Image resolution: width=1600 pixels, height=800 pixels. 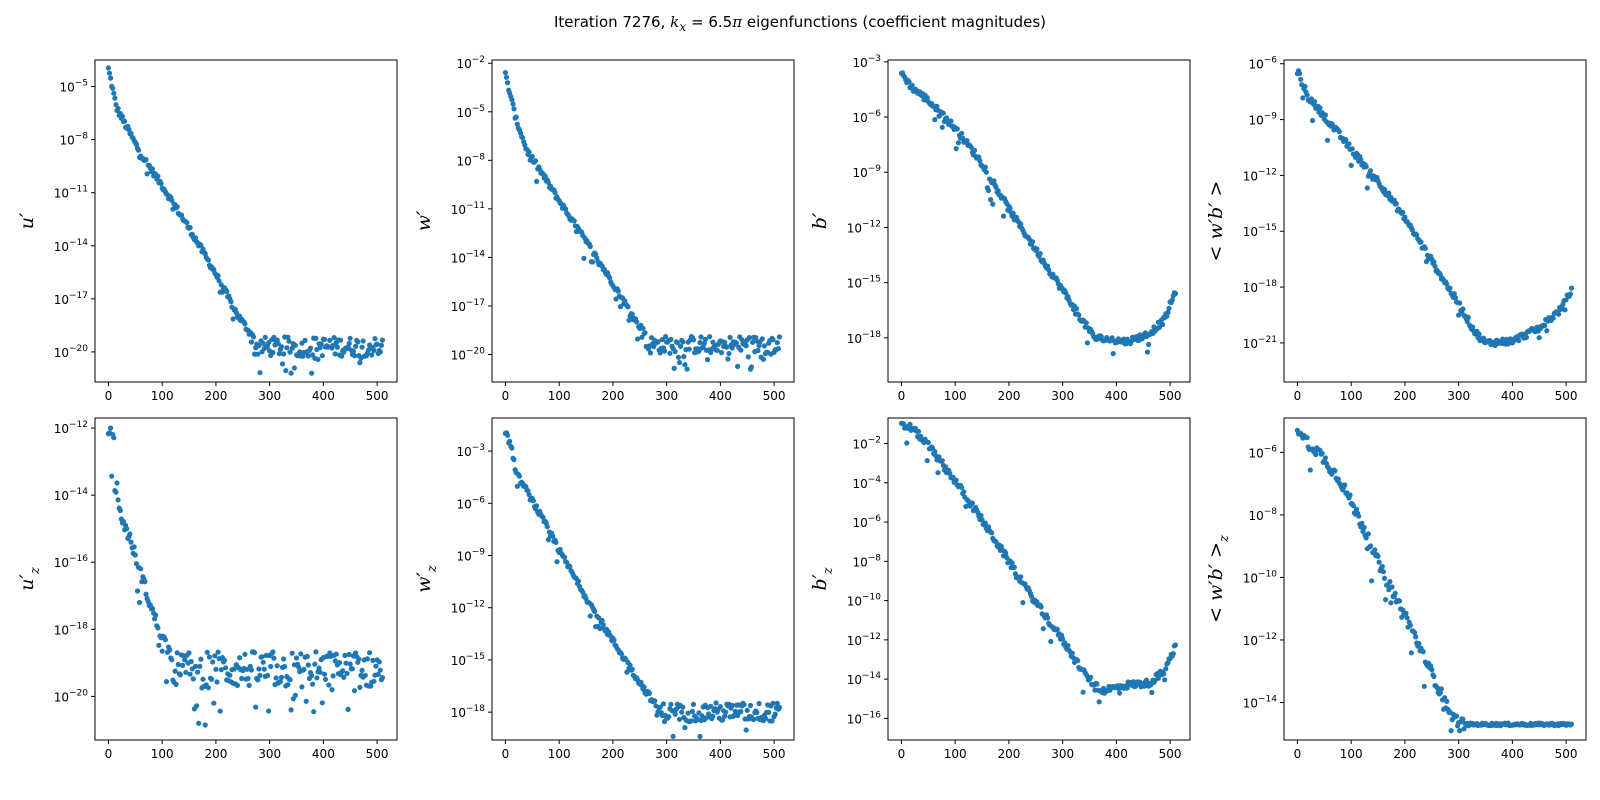 What do you see at coordinates (866, 117) in the screenshot?
I see `y-tick-label: 10⁻⁶` at bounding box center [866, 117].